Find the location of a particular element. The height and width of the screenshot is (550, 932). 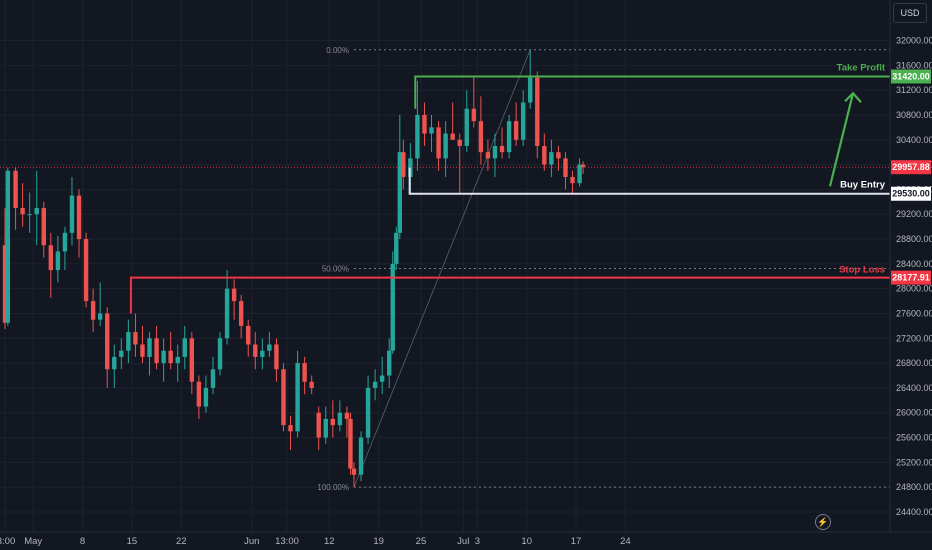

fib-level-label: 0.00% is located at coordinates (337, 50).